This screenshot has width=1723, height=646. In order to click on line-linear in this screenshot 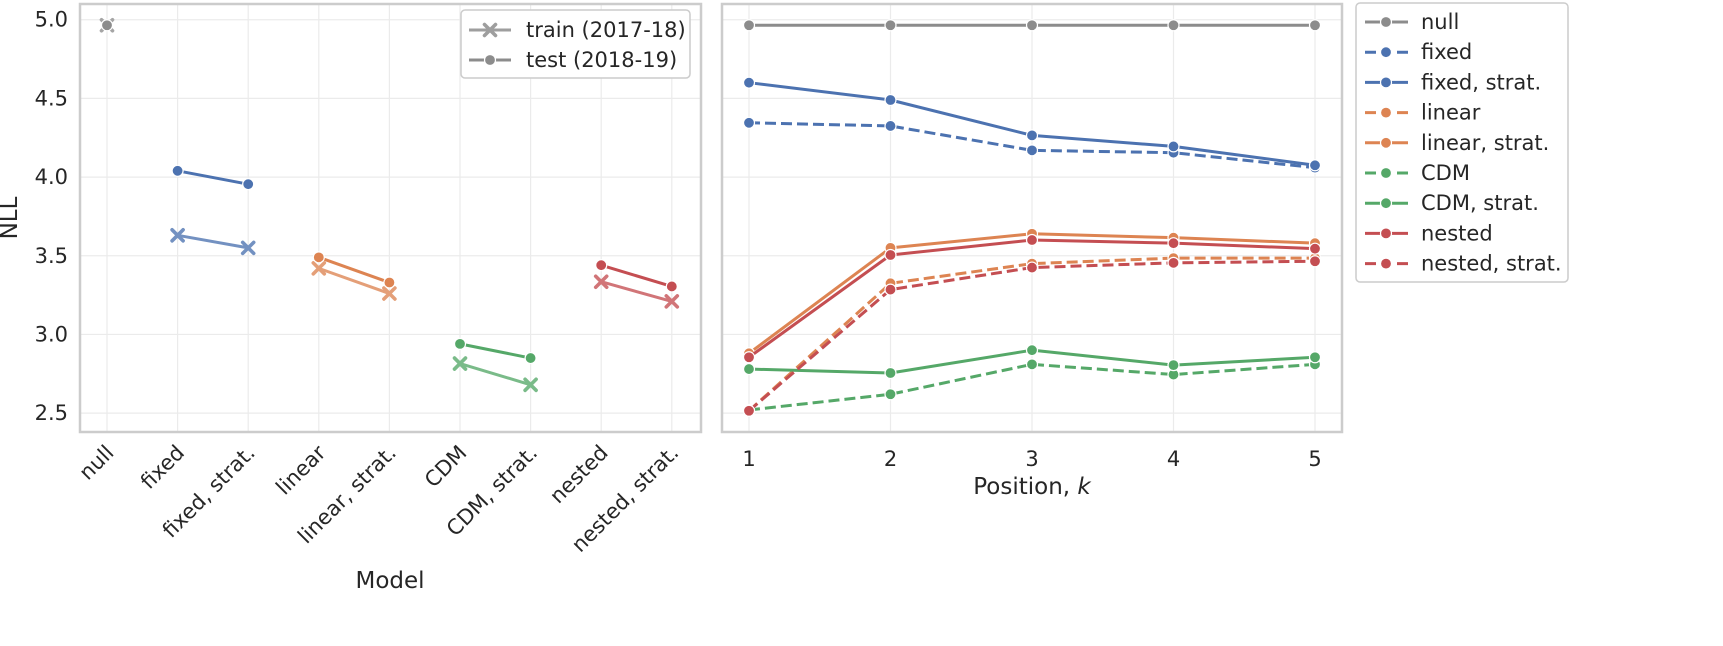, I will do `click(1031, 334)`.